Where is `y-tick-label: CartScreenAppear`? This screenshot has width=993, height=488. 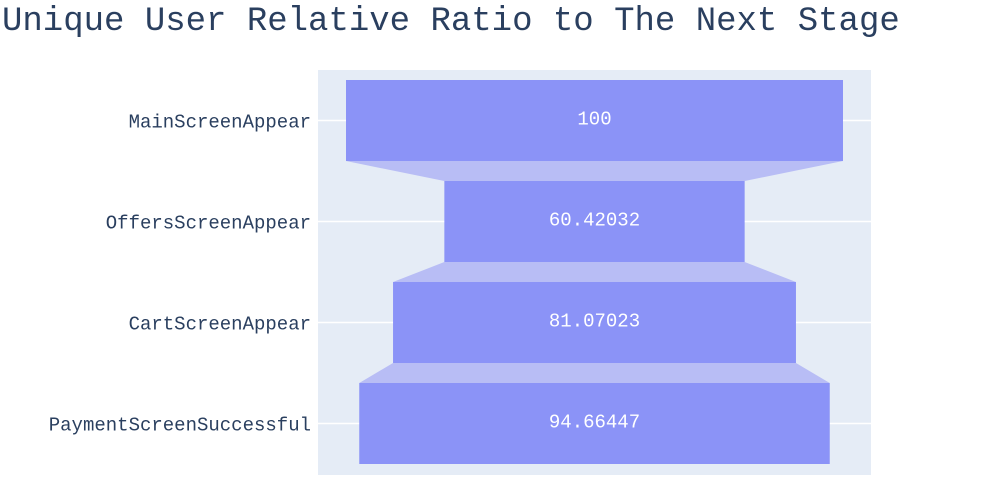
y-tick-label: CartScreenAppear is located at coordinates (220, 325).